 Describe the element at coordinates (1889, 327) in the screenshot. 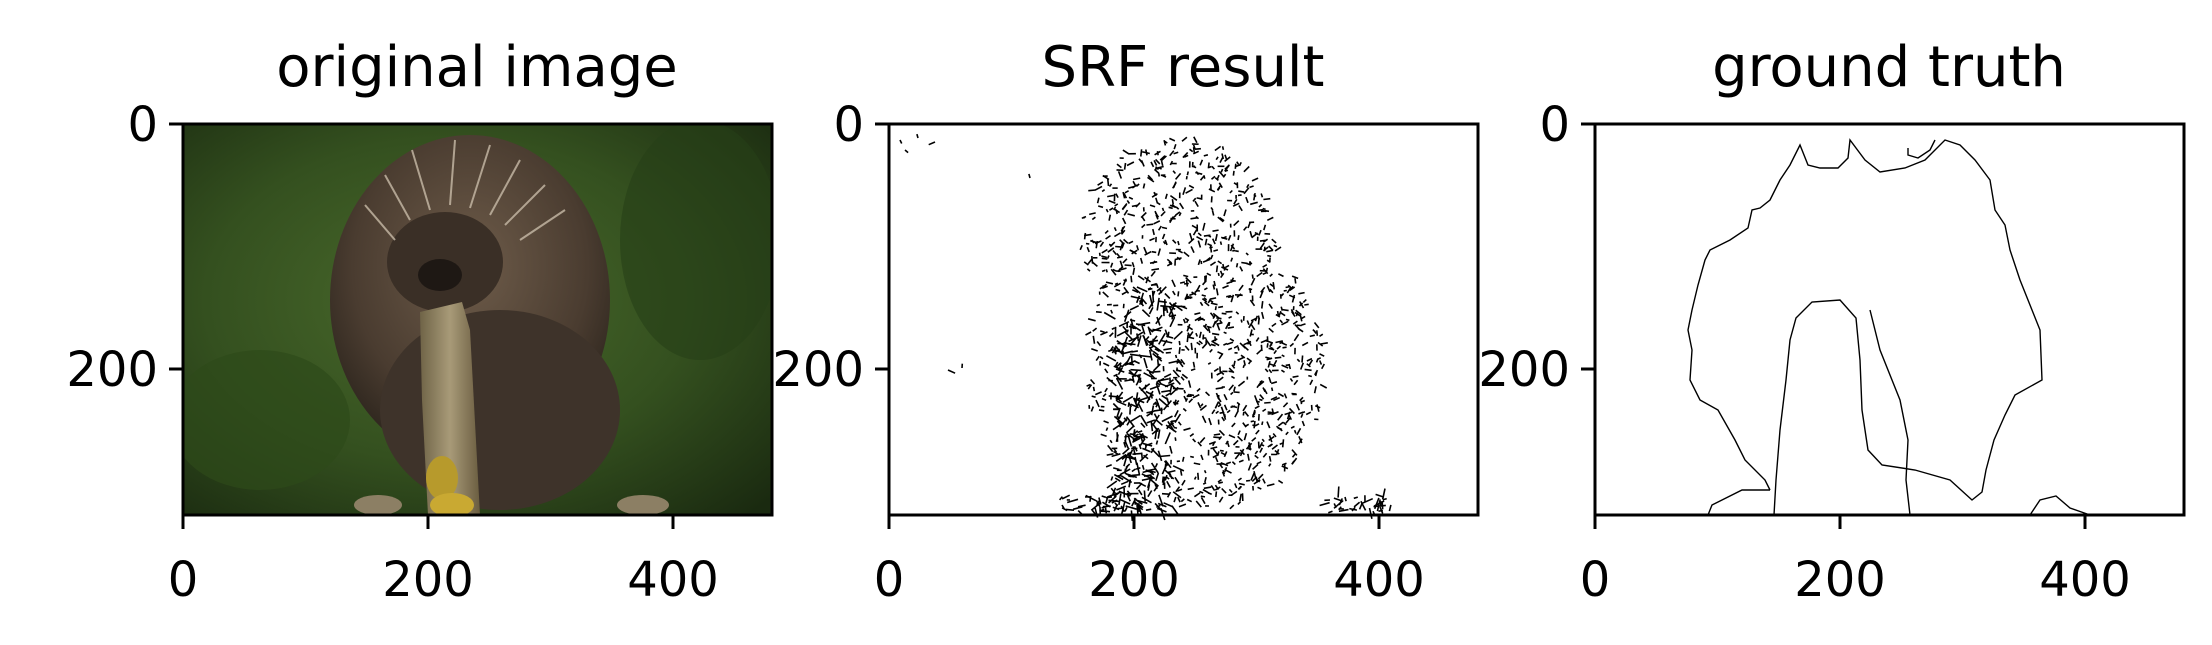

I see `ground-truth-contour` at that location.